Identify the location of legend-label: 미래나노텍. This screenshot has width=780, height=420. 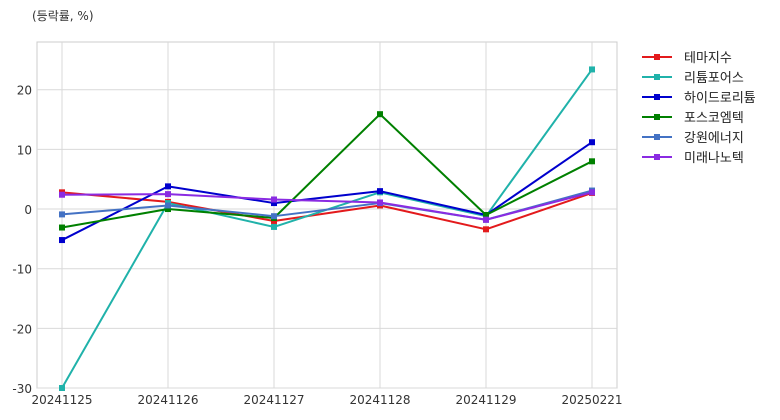
(714, 158).